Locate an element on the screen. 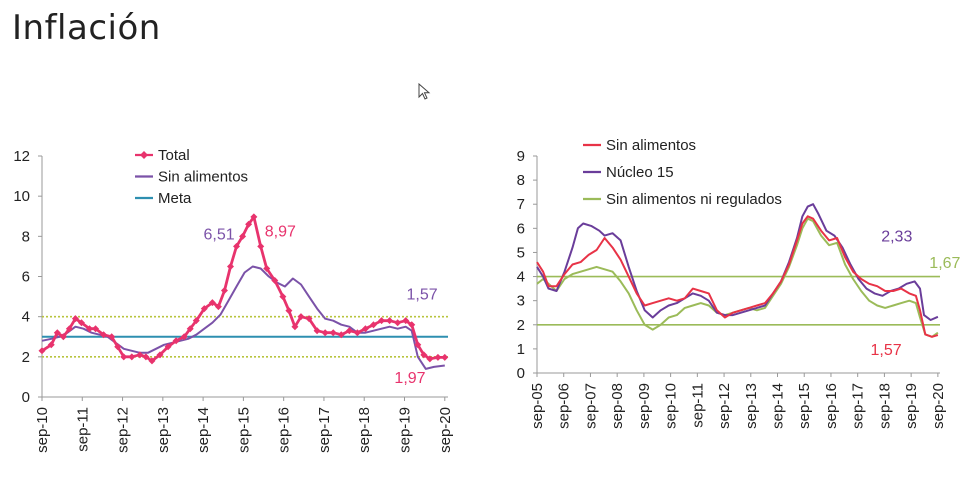 This screenshot has width=963, height=477. chart1-data-label: 1,97 is located at coordinates (409, 378).